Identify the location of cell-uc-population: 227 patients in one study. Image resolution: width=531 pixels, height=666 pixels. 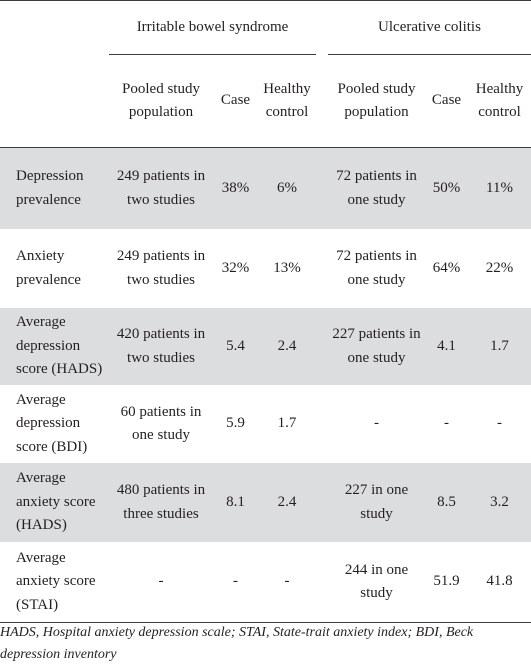
(376, 346).